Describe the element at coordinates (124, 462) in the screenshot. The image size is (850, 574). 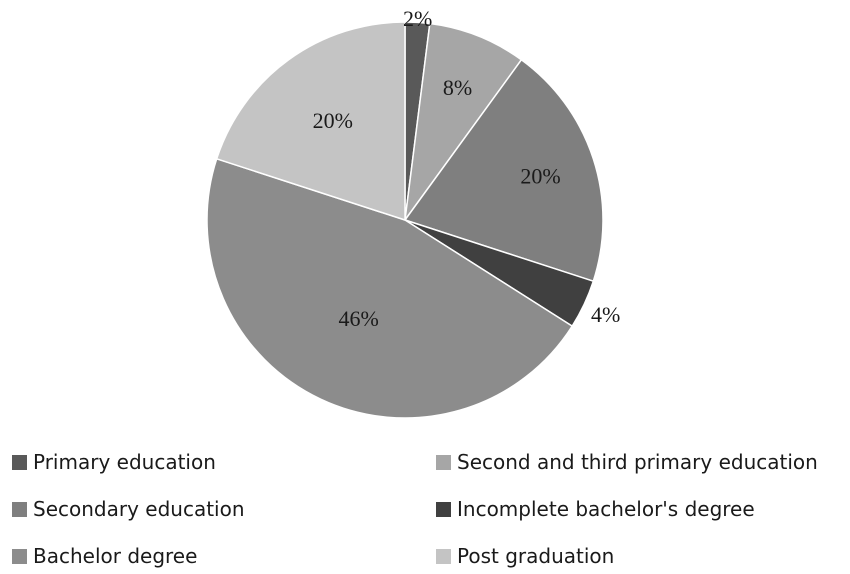
I see `legend-label: Primary education` at that location.